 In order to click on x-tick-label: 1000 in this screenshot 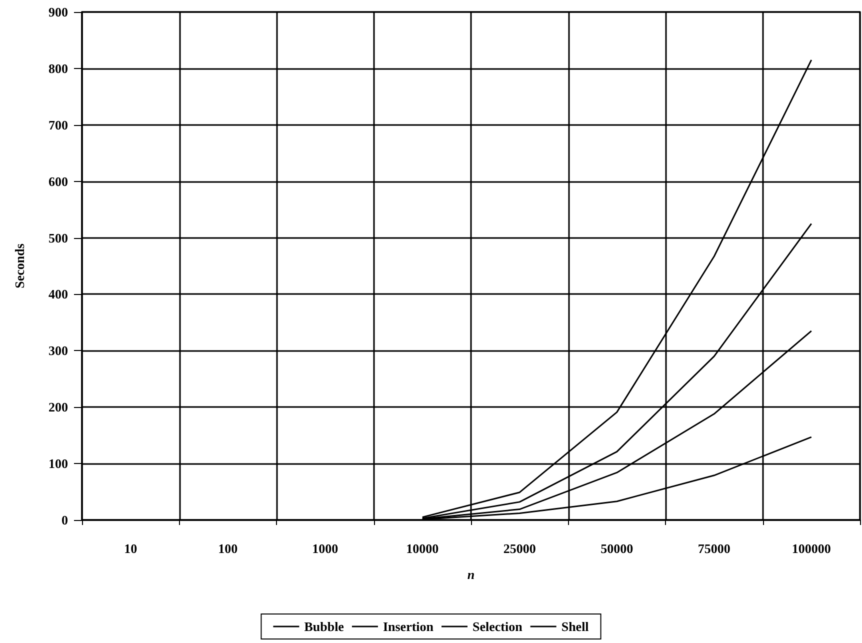, I will do `click(325, 548)`.